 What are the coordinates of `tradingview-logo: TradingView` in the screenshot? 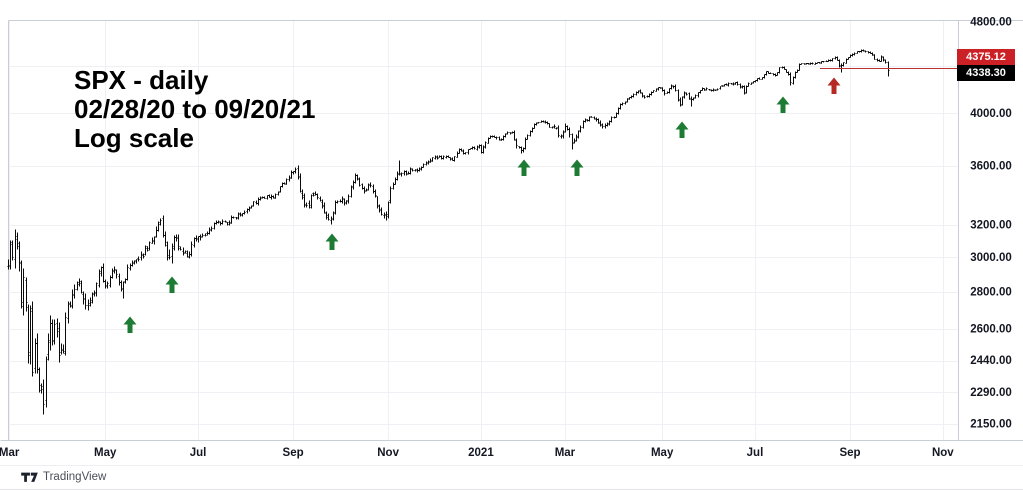 It's located at (63, 477).